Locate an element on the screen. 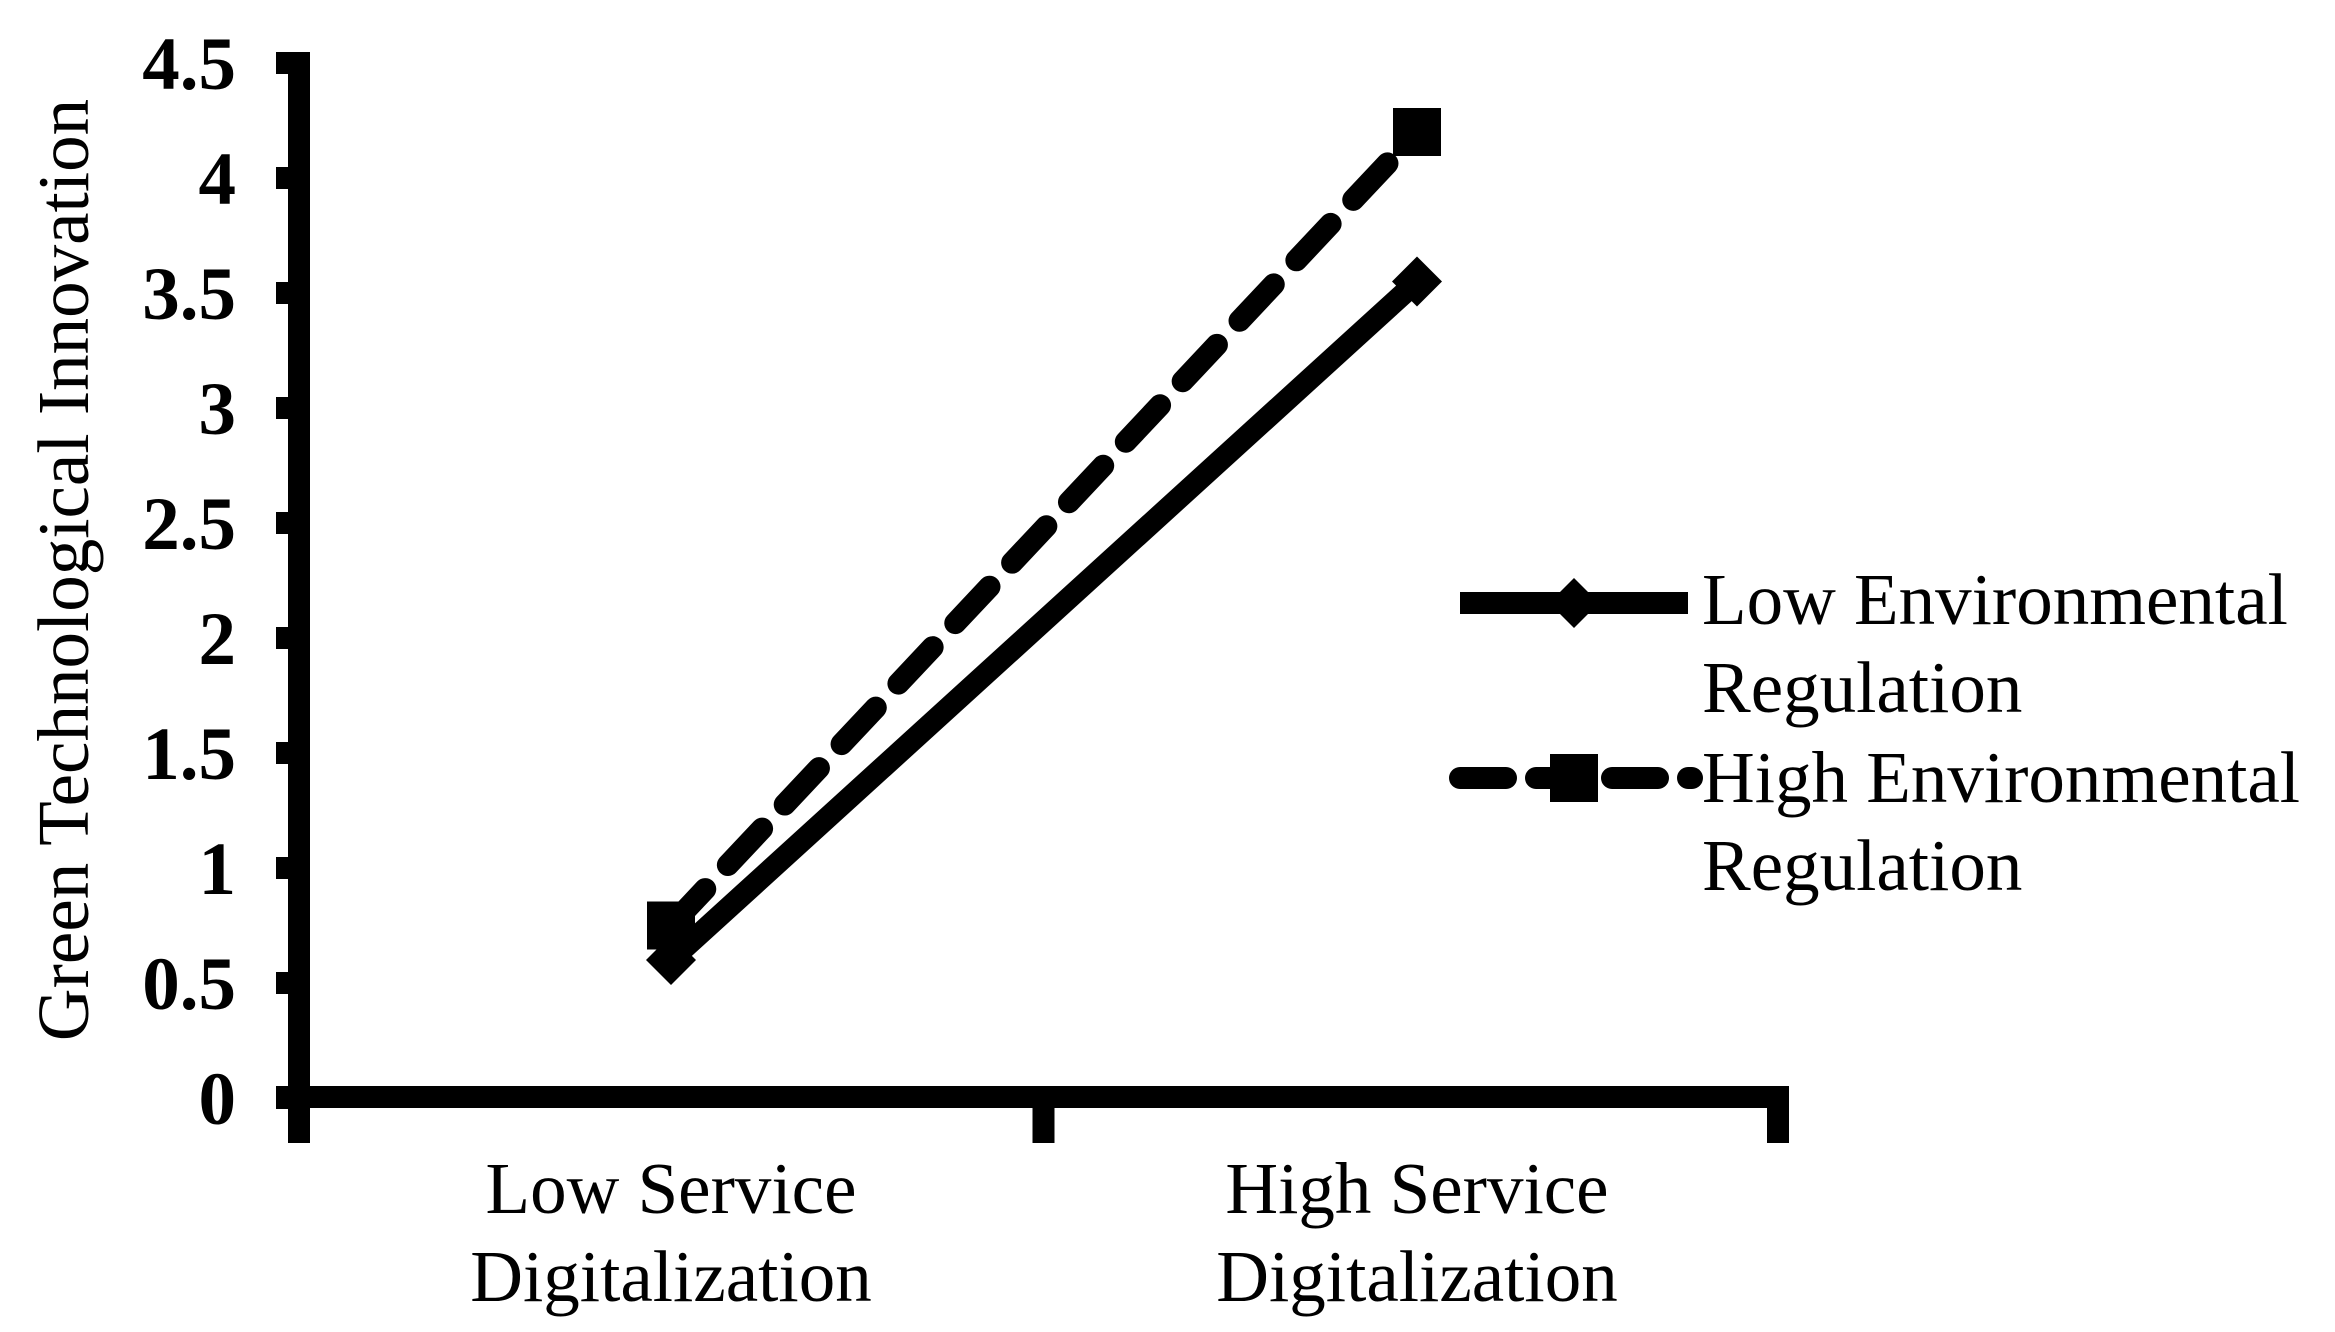 This screenshot has width=2335, height=1332. y-axis-ticks: 0 0.5 1 1.5 2 2.5 3 3.5 4 4.5 is located at coordinates (225, 582).